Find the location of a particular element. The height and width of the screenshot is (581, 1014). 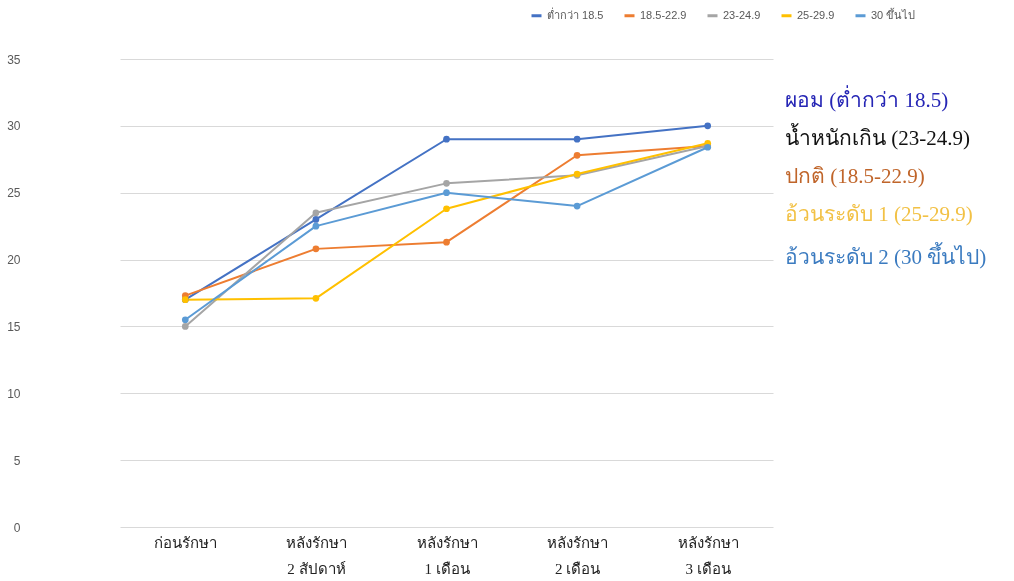

x-tick-label: หลังรักษา 2 เดือน is located at coordinates (578, 555).